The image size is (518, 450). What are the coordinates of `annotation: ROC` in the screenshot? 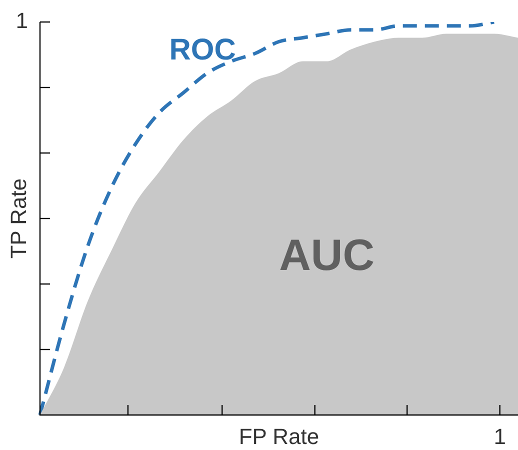 It's located at (202, 50).